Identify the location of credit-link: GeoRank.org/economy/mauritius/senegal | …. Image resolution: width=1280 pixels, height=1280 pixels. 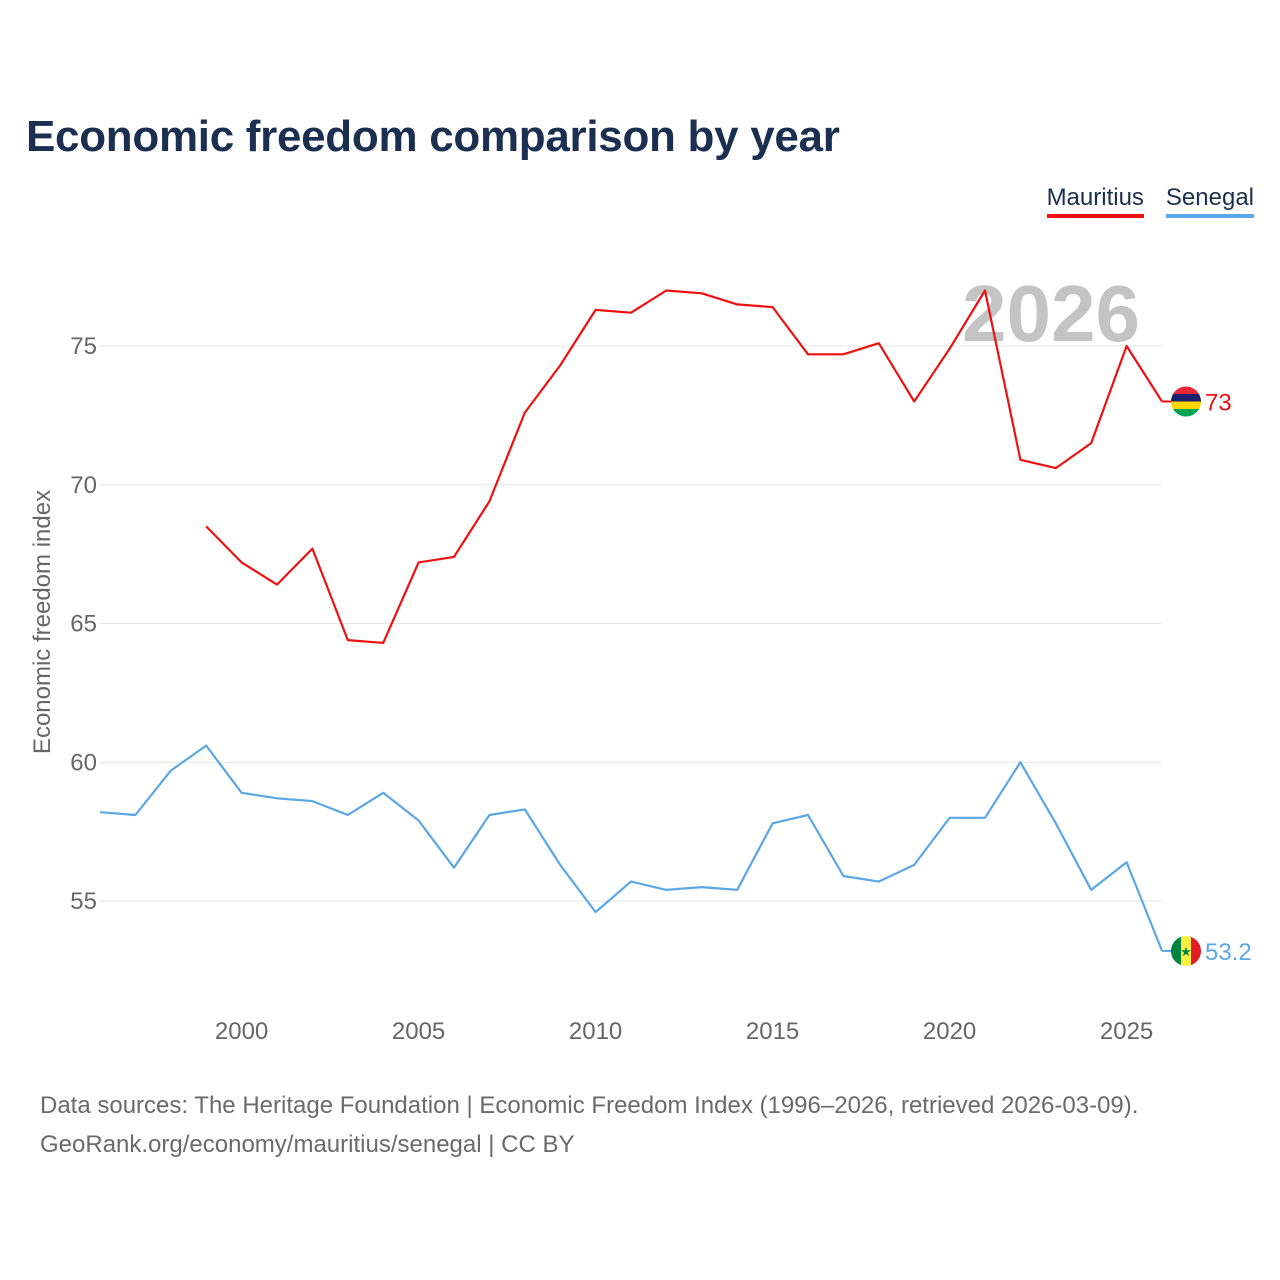
(307, 1144).